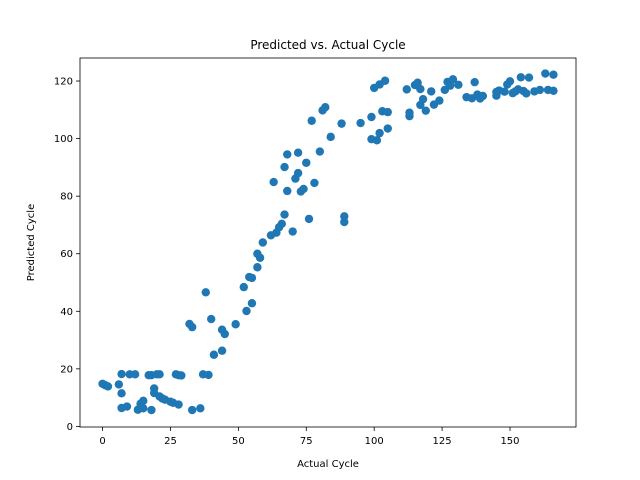 This screenshot has width=640, height=480. I want to click on x-tick-label: 100, so click(374, 441).